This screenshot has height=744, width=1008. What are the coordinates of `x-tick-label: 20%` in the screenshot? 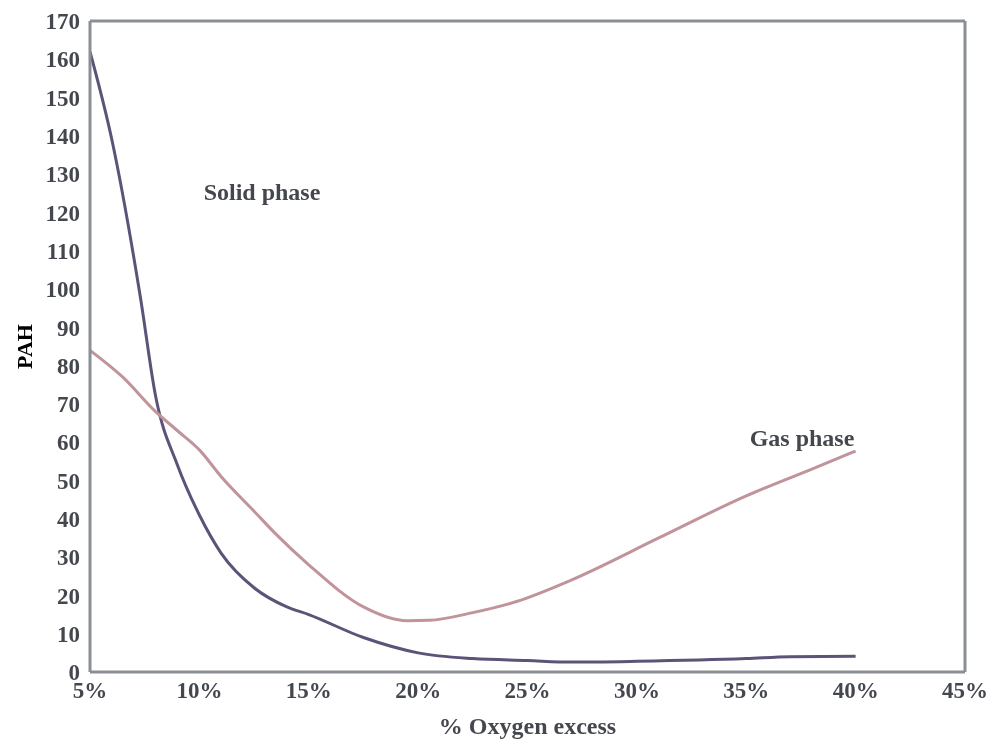 It's located at (418, 691).